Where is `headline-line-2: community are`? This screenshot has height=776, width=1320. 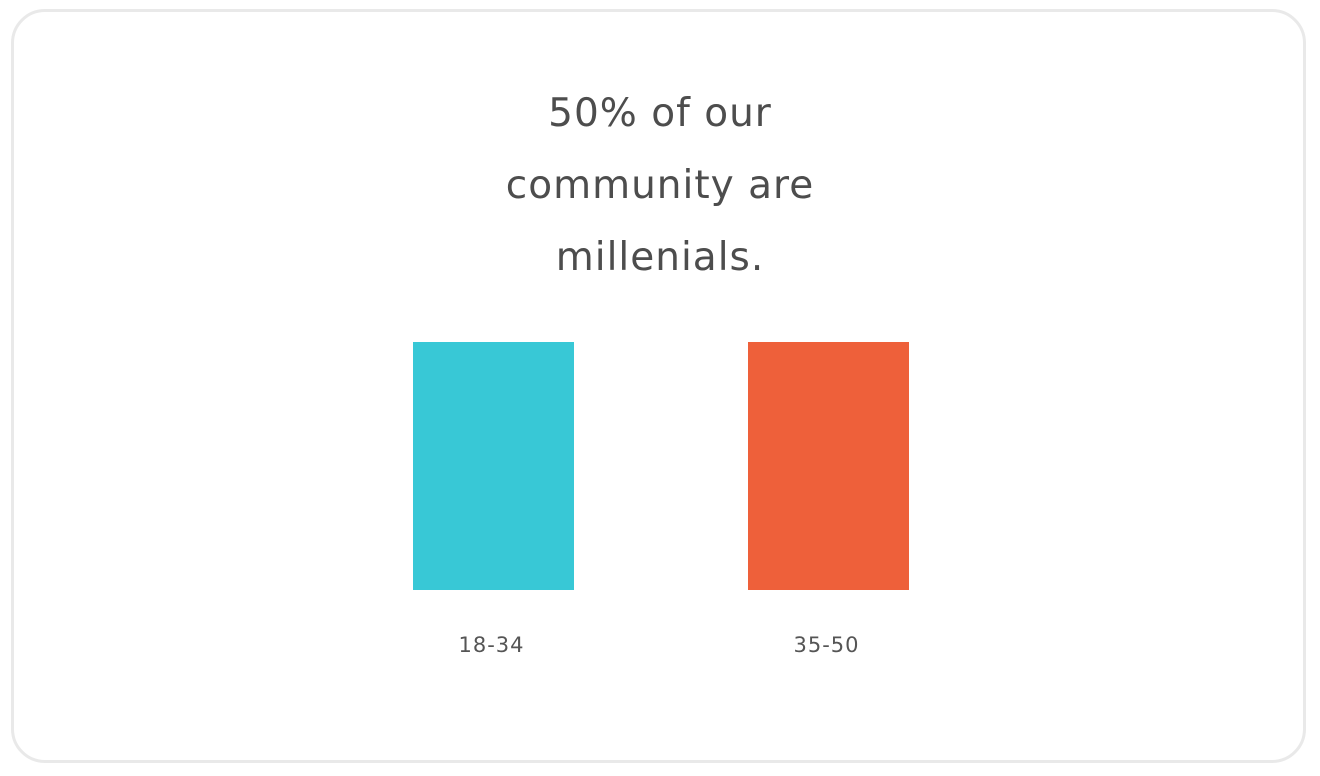
headline-line-2: community are is located at coordinates (660, 185).